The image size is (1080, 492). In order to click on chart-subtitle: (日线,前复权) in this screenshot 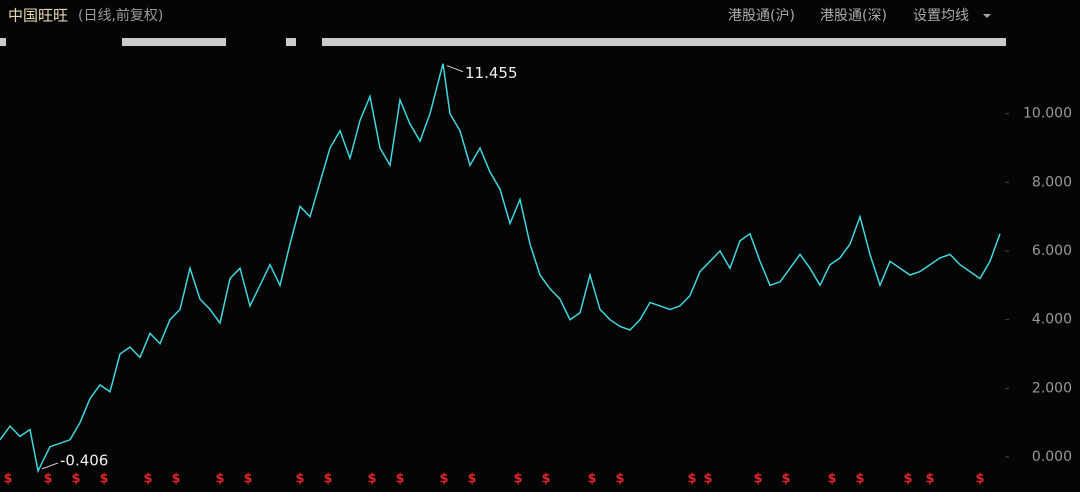, I will do `click(120, 15)`.